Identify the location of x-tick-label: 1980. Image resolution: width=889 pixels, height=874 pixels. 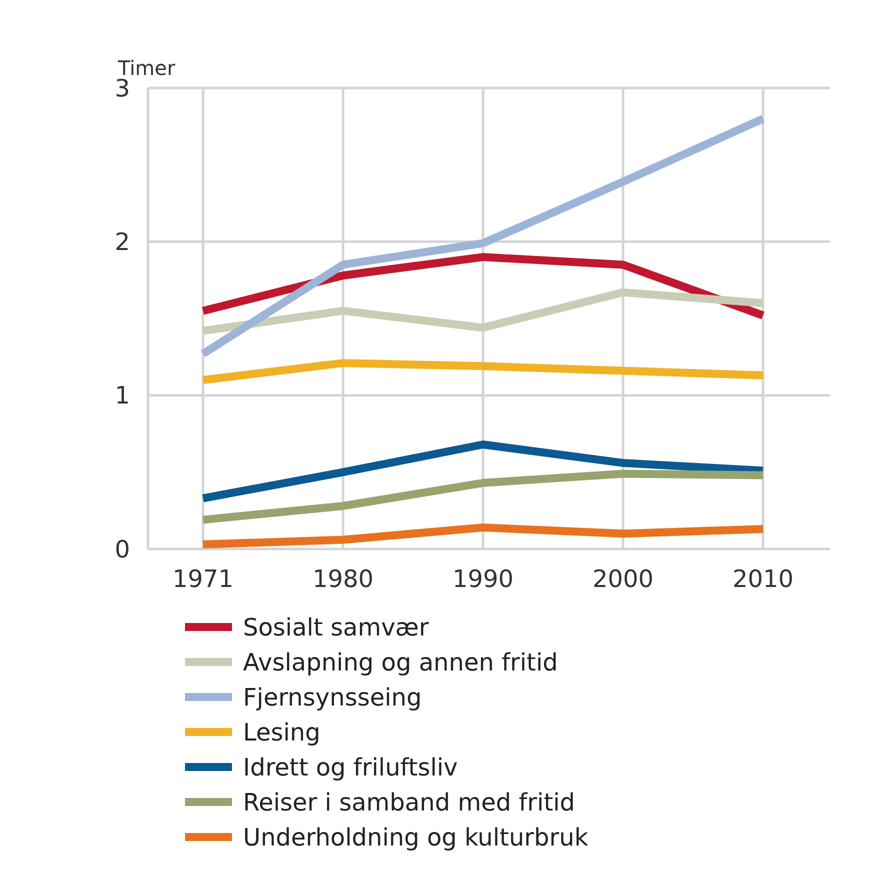
(343, 579).